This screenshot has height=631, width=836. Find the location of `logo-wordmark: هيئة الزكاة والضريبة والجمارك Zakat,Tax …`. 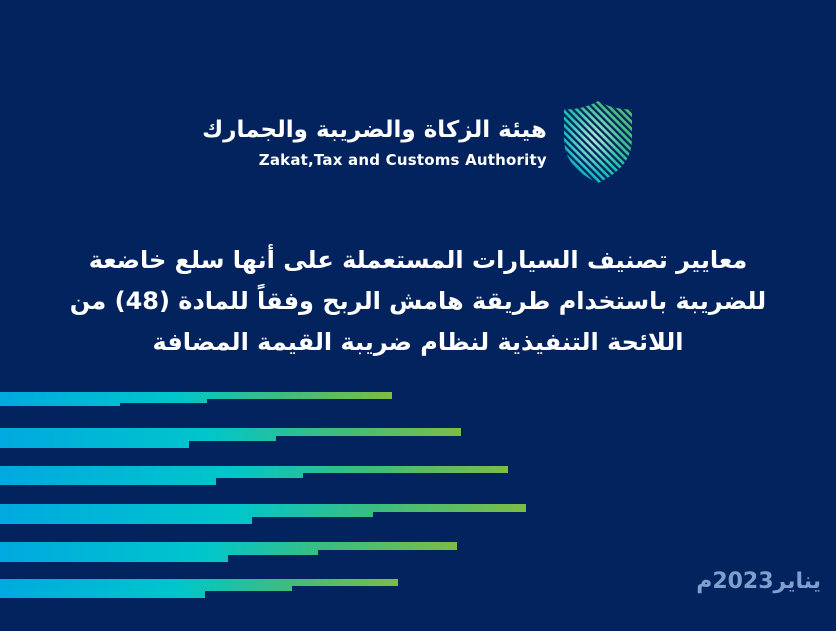

logo-wordmark: هيئة الزكاة والضريبة والجمارك Zakat,Tax … is located at coordinates (374, 141).